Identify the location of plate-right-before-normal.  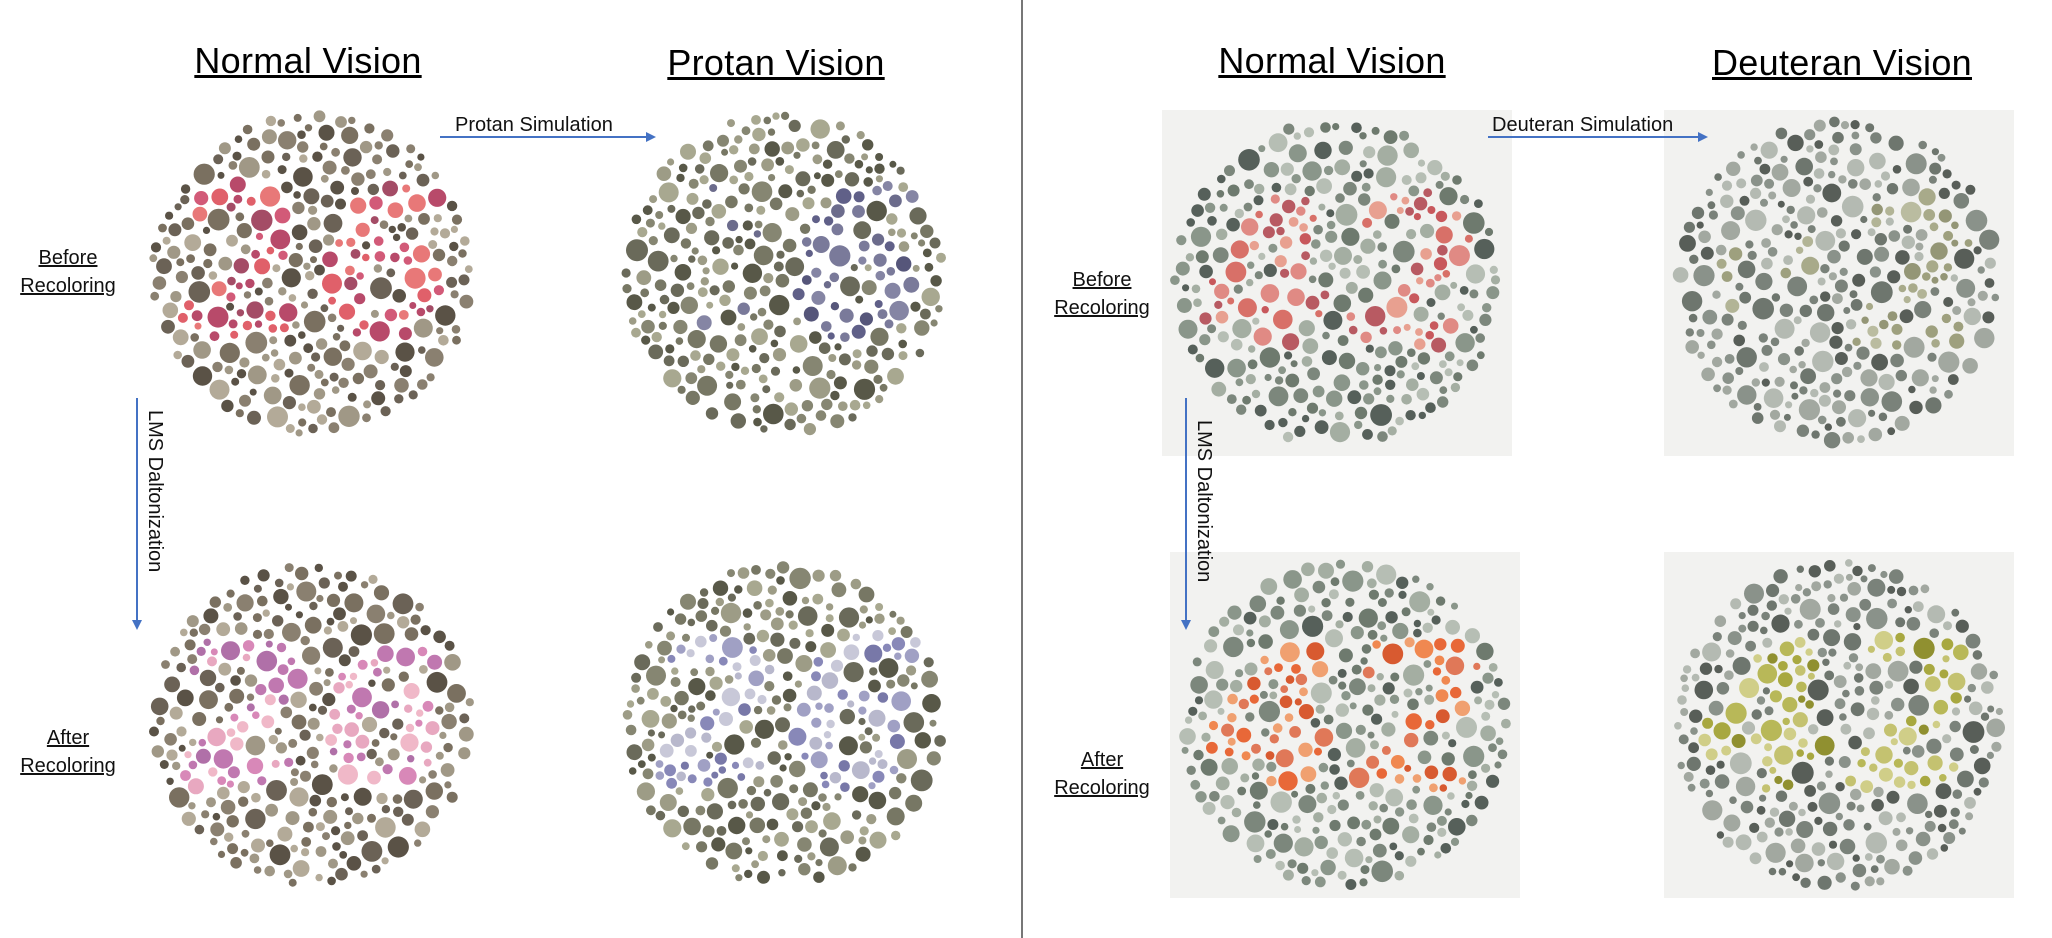
(1337, 283).